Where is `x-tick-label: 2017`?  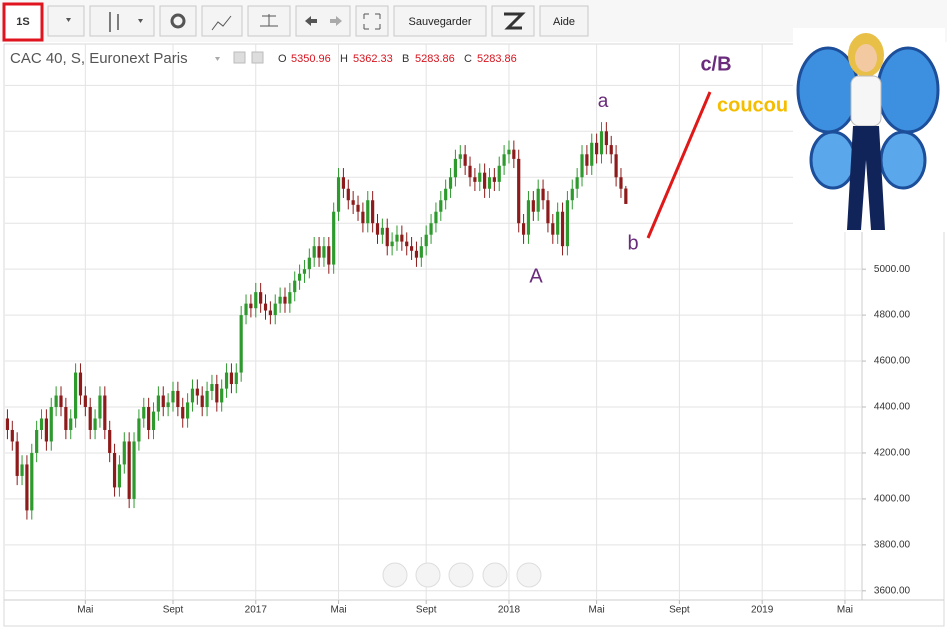
x-tick-label: 2017 is located at coordinates (256, 610).